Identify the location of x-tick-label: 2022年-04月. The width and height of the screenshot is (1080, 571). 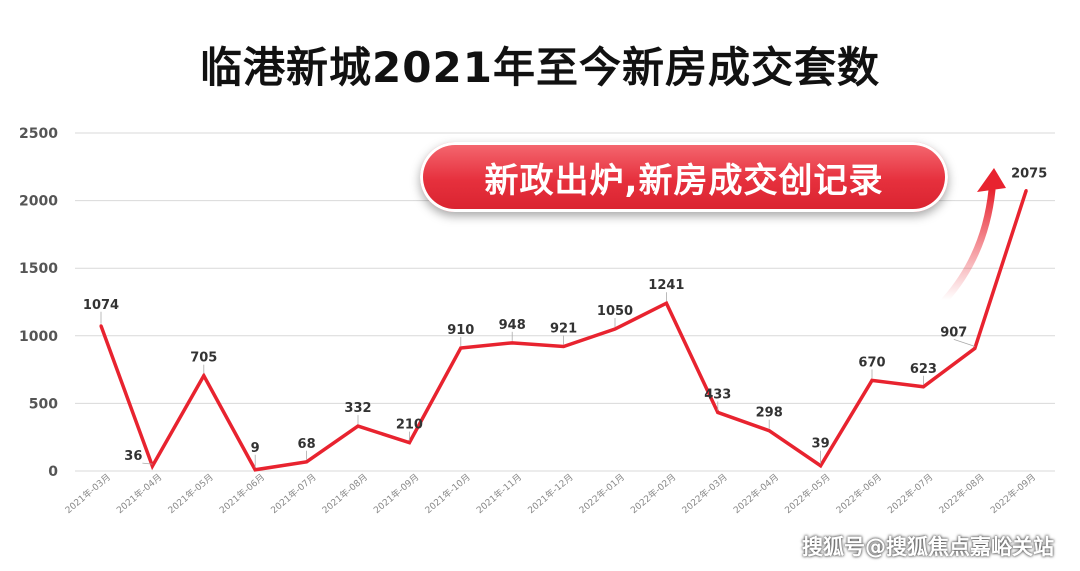
(756, 493).